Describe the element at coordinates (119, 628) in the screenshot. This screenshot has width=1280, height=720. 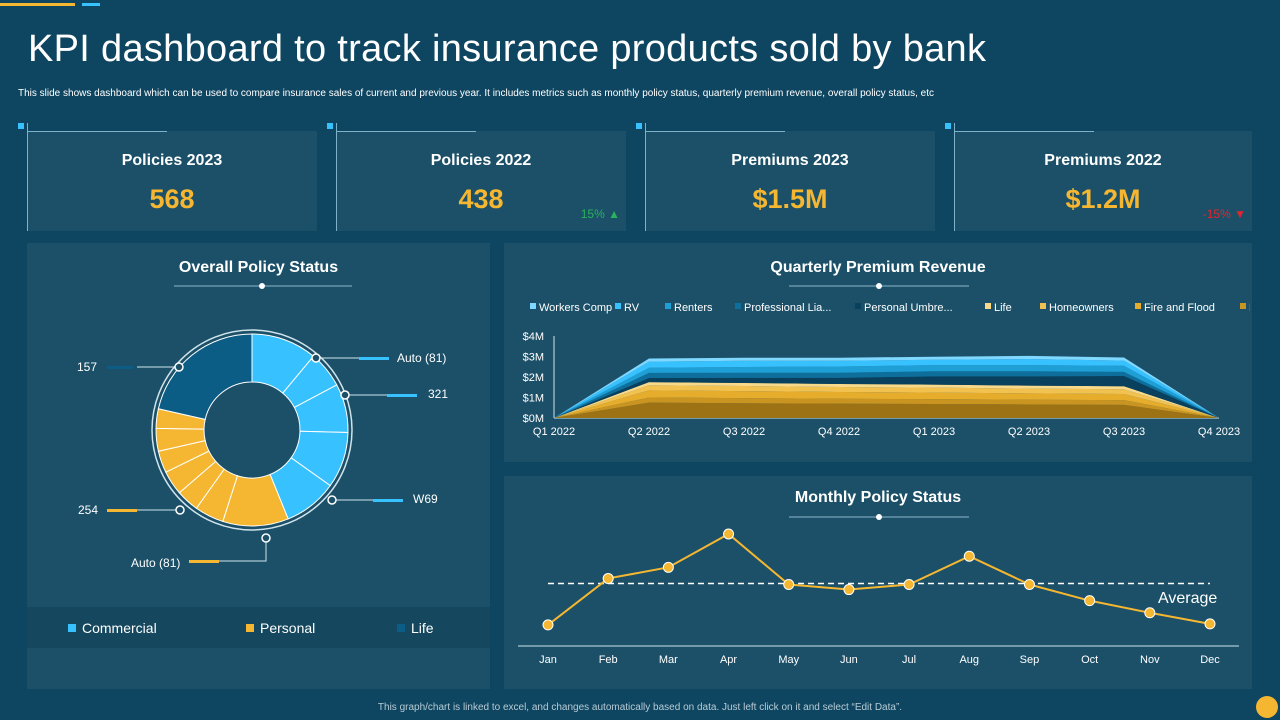
I see `legend-label: Commercial` at that location.